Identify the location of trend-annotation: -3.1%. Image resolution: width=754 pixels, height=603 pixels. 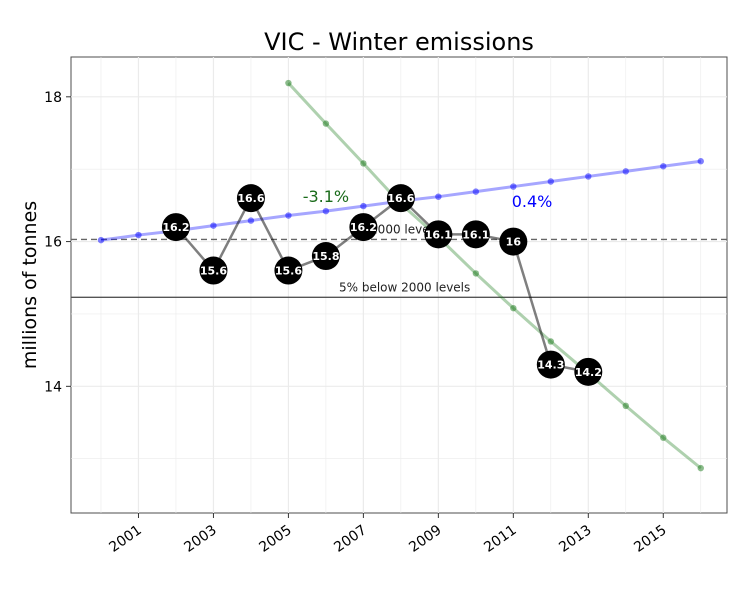
(326, 196).